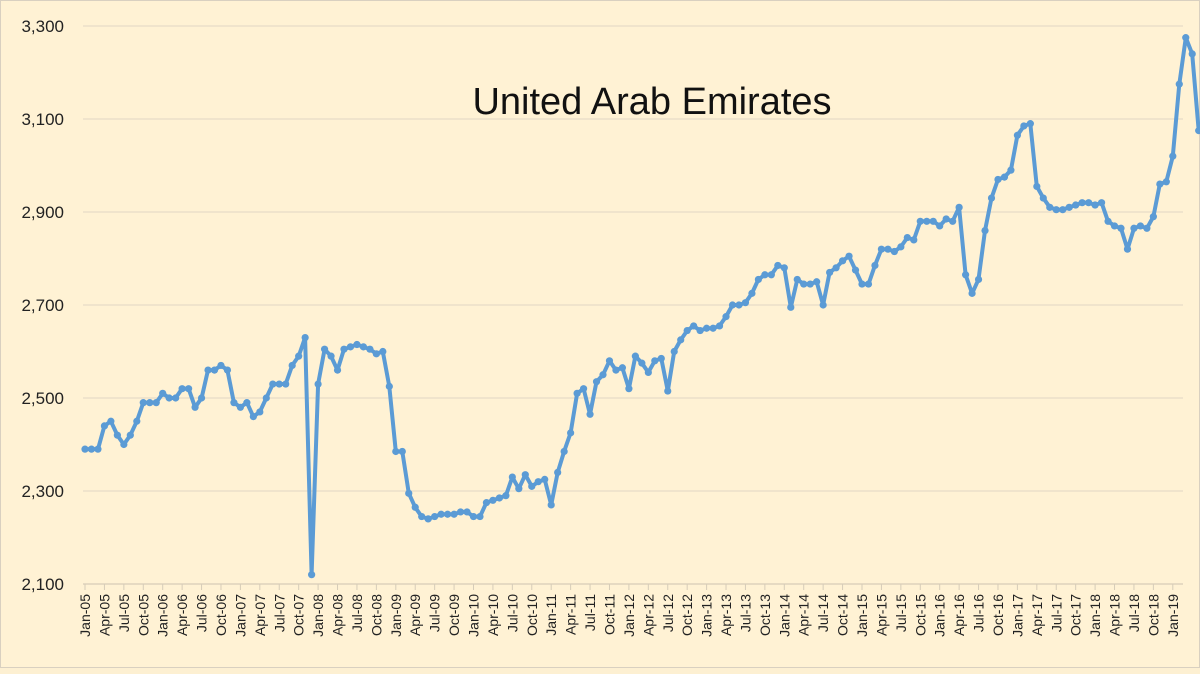  What do you see at coordinates (784, 615) in the screenshot?
I see `x-tick-label: Jan-14` at bounding box center [784, 615].